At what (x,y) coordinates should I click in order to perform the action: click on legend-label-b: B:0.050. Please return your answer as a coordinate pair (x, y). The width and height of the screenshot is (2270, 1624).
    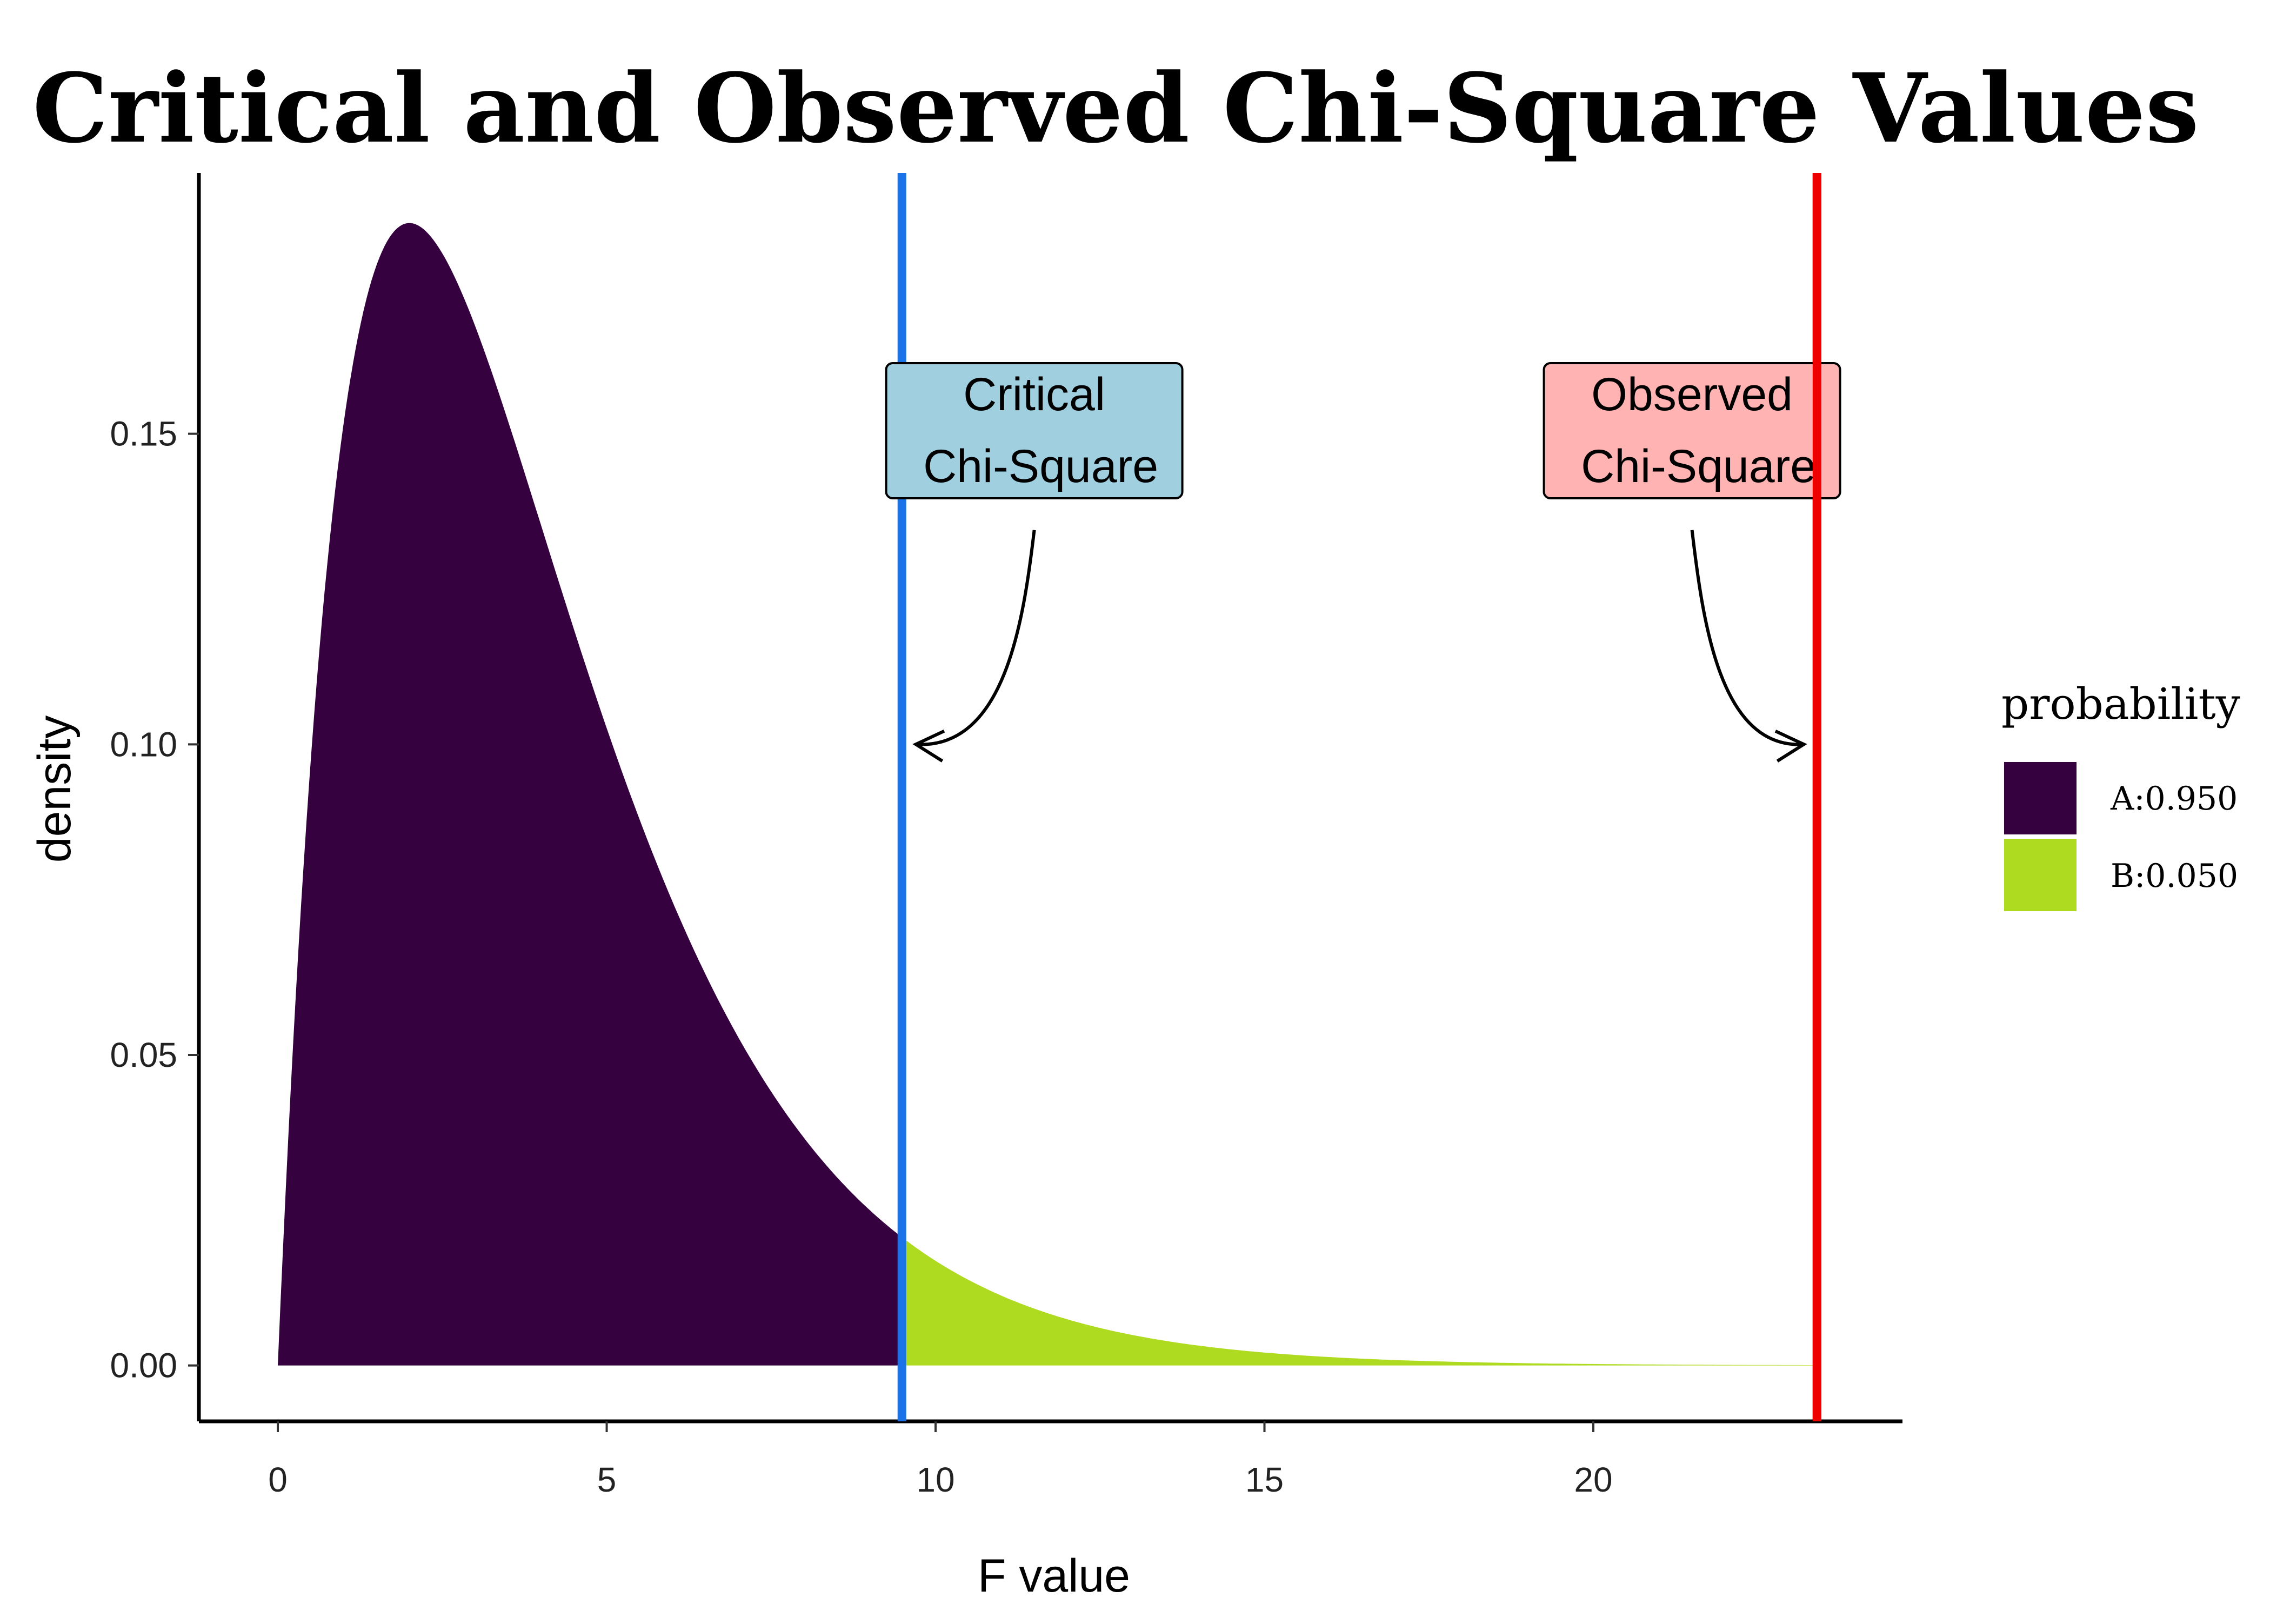
    Looking at the image, I should click on (2174, 876).